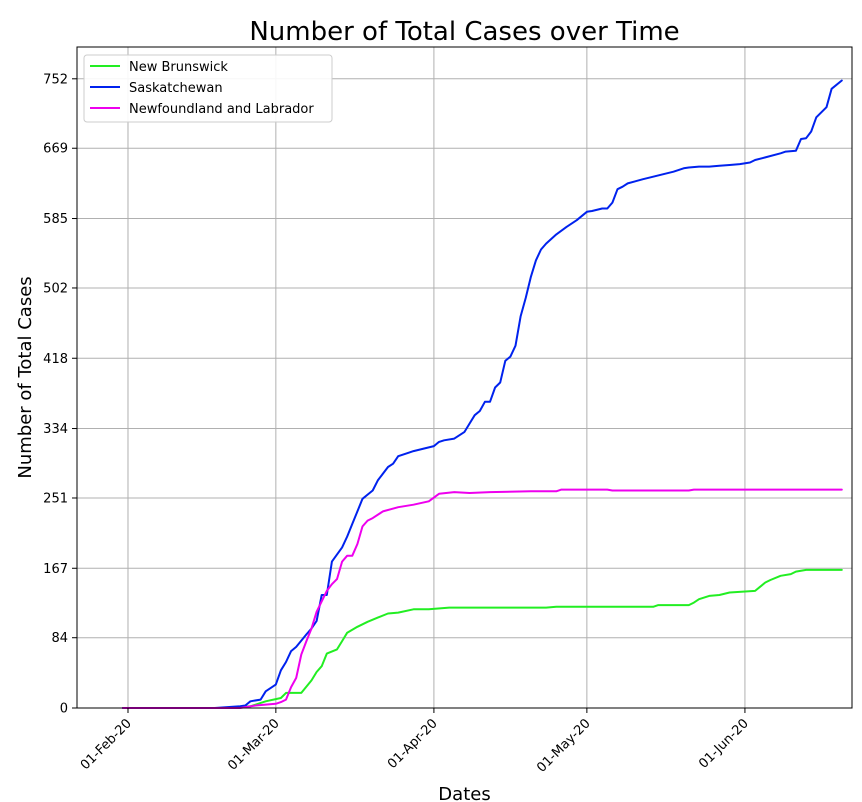  What do you see at coordinates (464, 793) in the screenshot?
I see `x-axis-label: Dates` at bounding box center [464, 793].